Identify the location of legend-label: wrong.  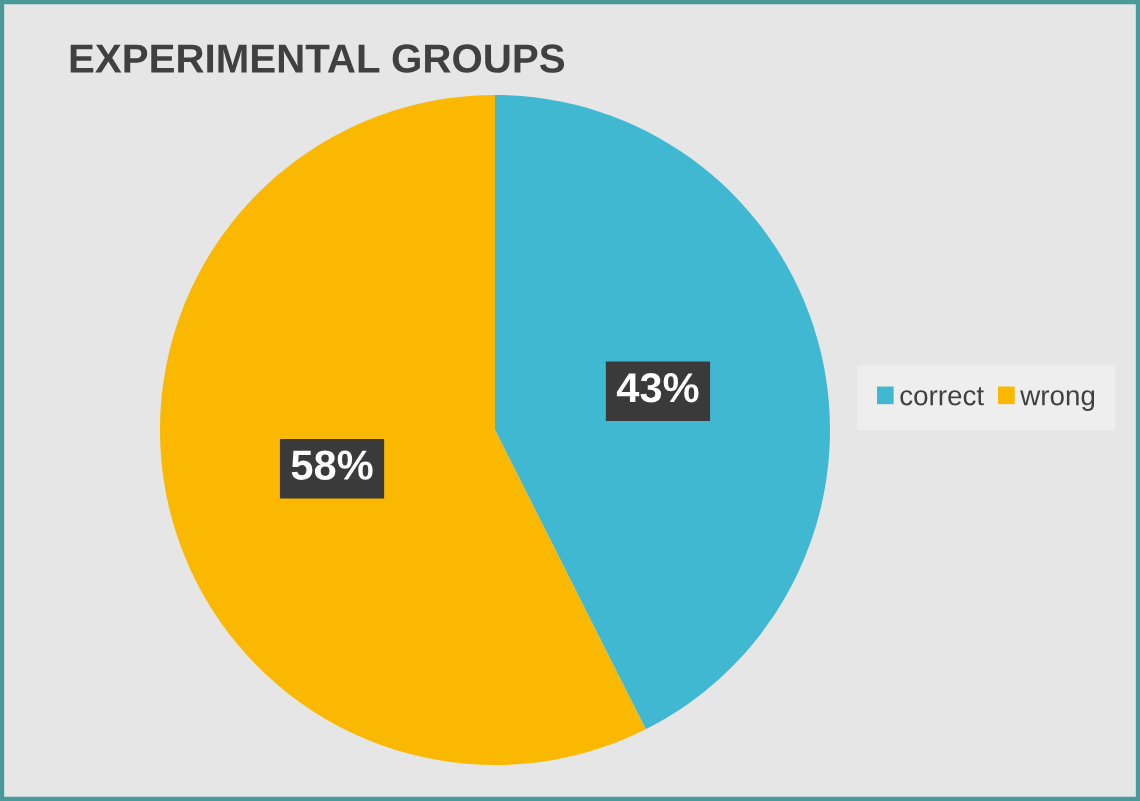
(1057, 400).